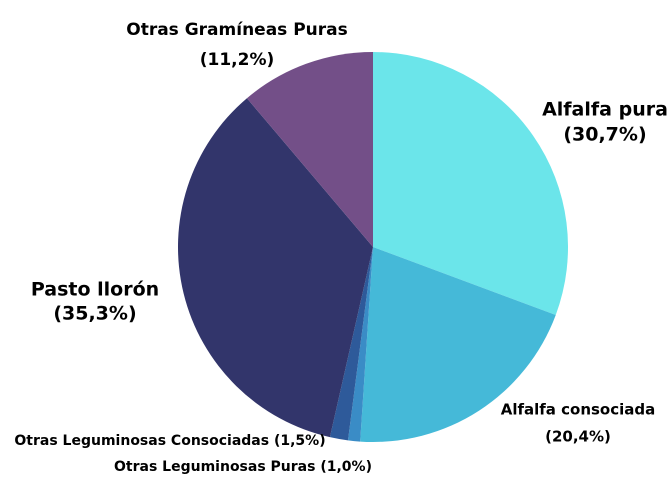 Image resolution: width=671 pixels, height=477 pixels. I want to click on slice-label: Otras Leguminosas Puras (1,0%), so click(243, 467).